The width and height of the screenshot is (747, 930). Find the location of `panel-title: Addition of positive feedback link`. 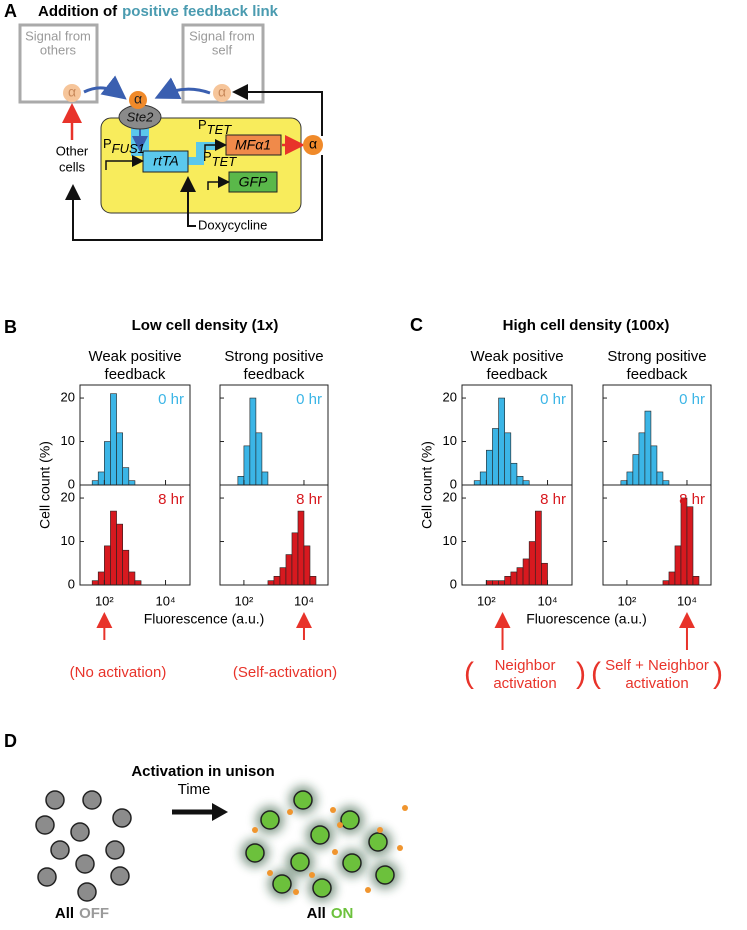

panel-title: Addition of positive feedback link is located at coordinates (158, 11).